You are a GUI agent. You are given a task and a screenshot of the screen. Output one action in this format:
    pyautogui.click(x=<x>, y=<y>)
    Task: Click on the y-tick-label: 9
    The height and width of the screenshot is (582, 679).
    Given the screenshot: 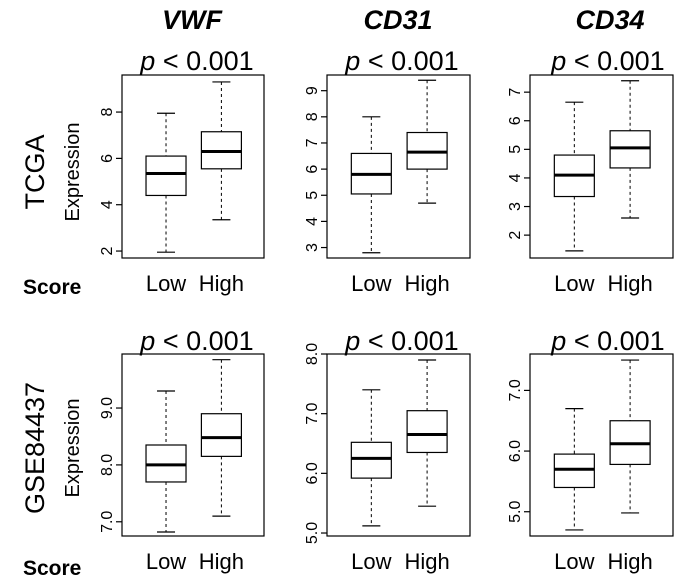 What is the action you would take?
    pyautogui.click(x=312, y=90)
    